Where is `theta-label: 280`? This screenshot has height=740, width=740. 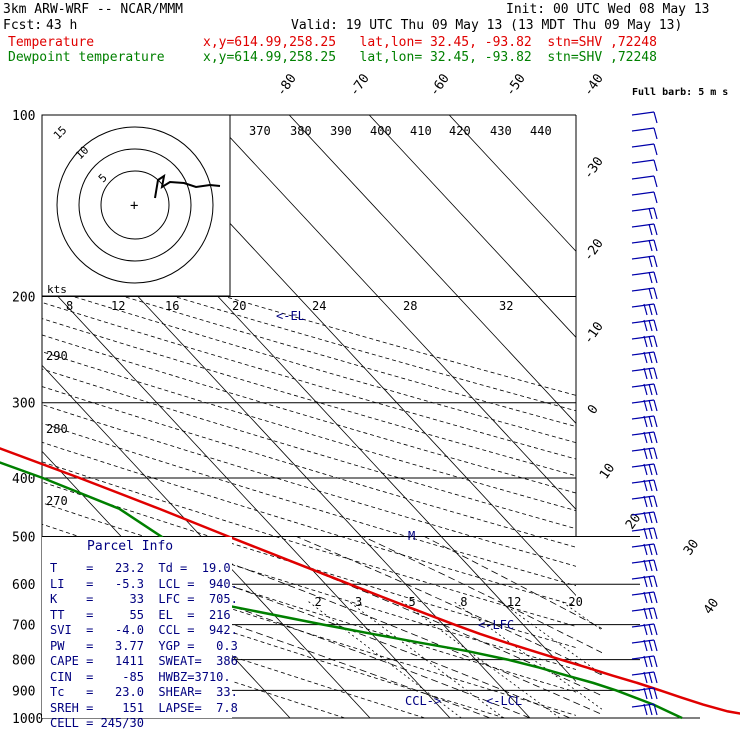
theta-label: 280 is located at coordinates (57, 429).